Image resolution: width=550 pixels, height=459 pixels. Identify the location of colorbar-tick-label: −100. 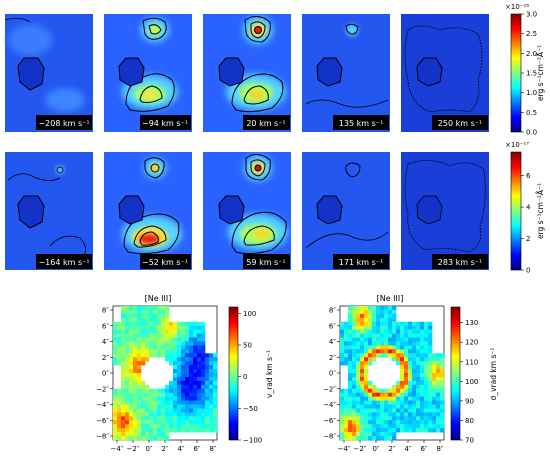
(252, 441).